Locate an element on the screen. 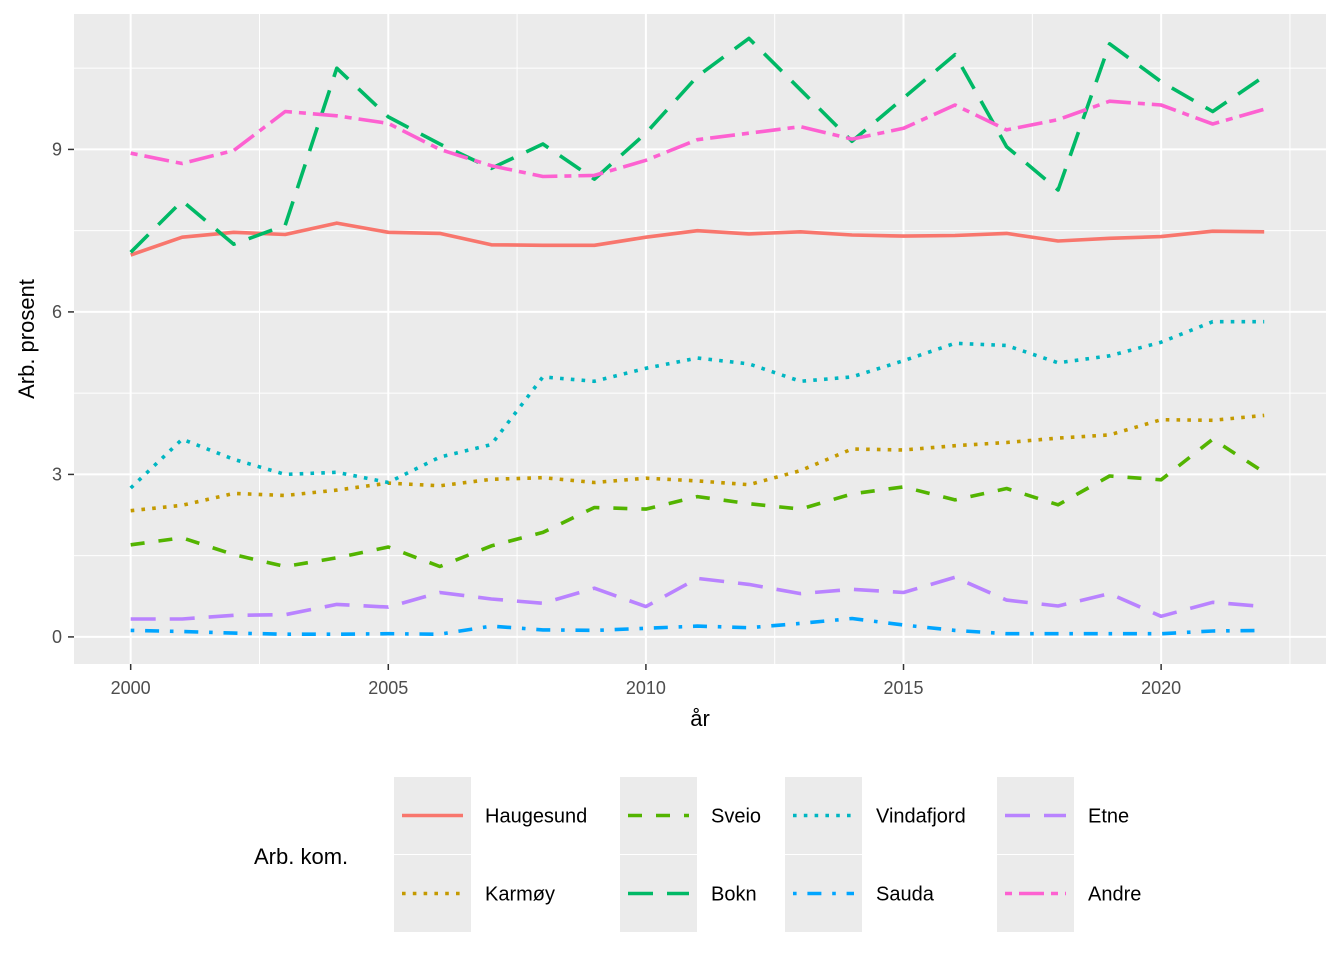  y-tick-label: 9 is located at coordinates (57, 149).